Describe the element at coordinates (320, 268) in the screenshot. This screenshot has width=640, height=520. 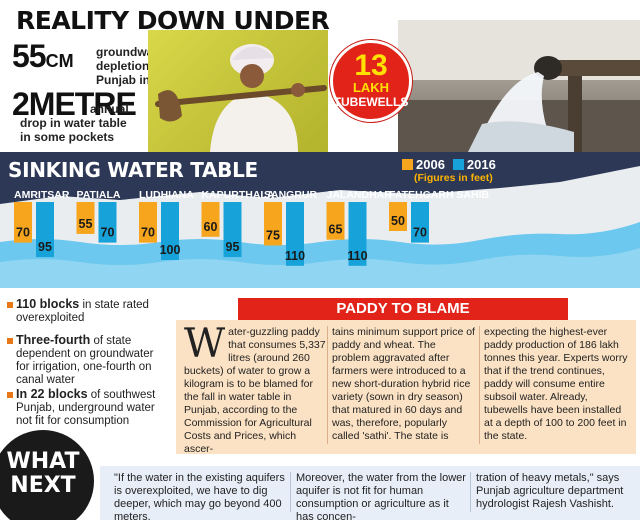
I see `water-wave` at that location.